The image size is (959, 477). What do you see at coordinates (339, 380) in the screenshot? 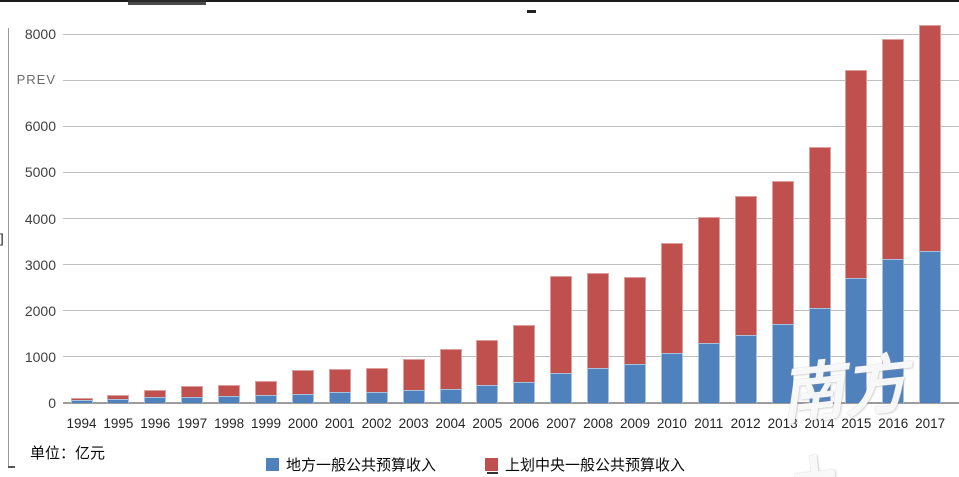
I see `bar-segment-2001-central` at bounding box center [339, 380].